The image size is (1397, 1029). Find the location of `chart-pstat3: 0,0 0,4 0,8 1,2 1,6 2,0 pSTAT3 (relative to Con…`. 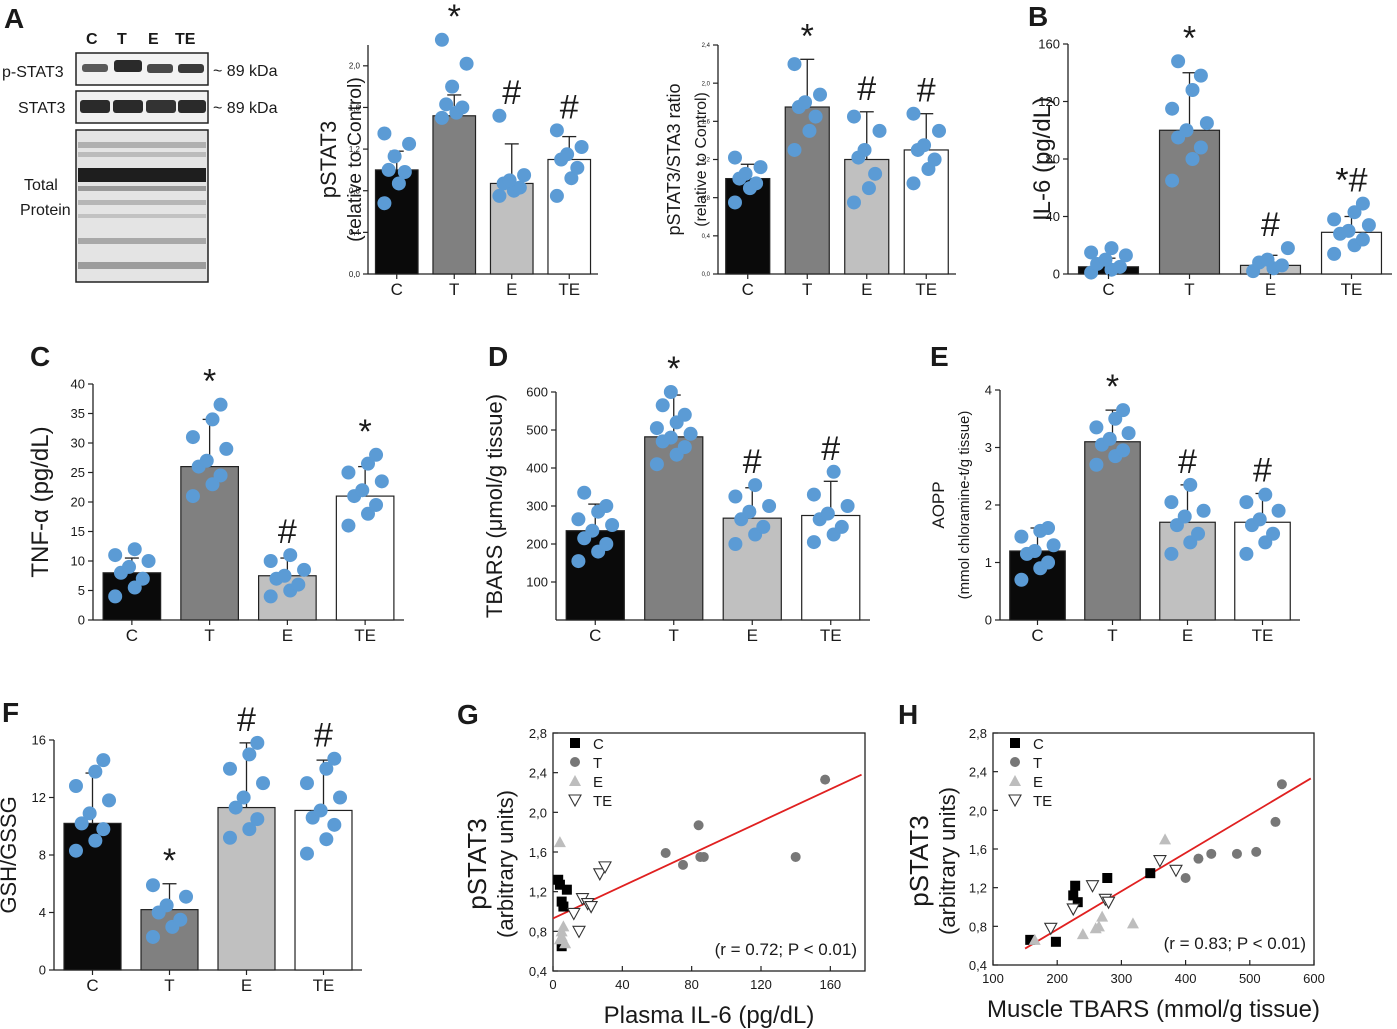

chart-pstat3: 0,0 0,4 0,8 1,2 1,6 2,0 pSTAT3 (relative to Con… is located at coordinates (457, 149).